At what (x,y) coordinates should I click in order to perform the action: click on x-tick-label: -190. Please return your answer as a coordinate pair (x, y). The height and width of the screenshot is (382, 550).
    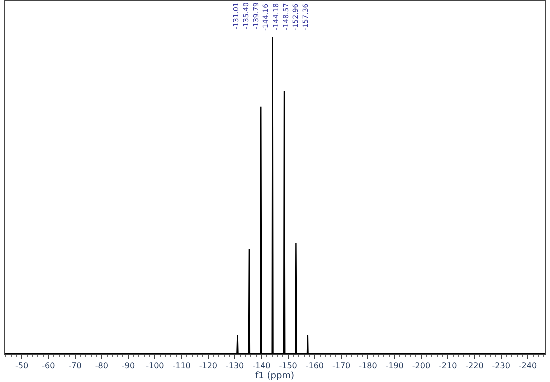
    Looking at the image, I should click on (395, 366).